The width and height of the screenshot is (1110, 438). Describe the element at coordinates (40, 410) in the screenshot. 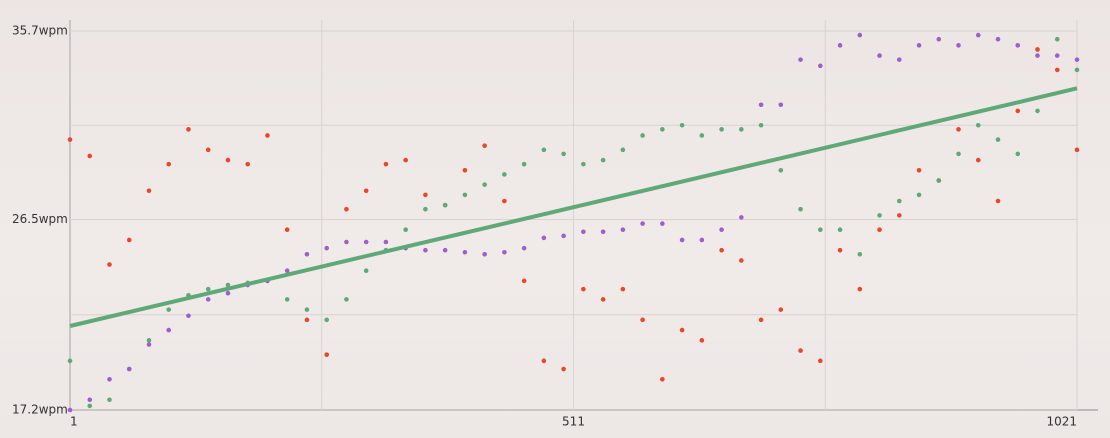

I see `y-tick-label: 17.2wpm` at that location.